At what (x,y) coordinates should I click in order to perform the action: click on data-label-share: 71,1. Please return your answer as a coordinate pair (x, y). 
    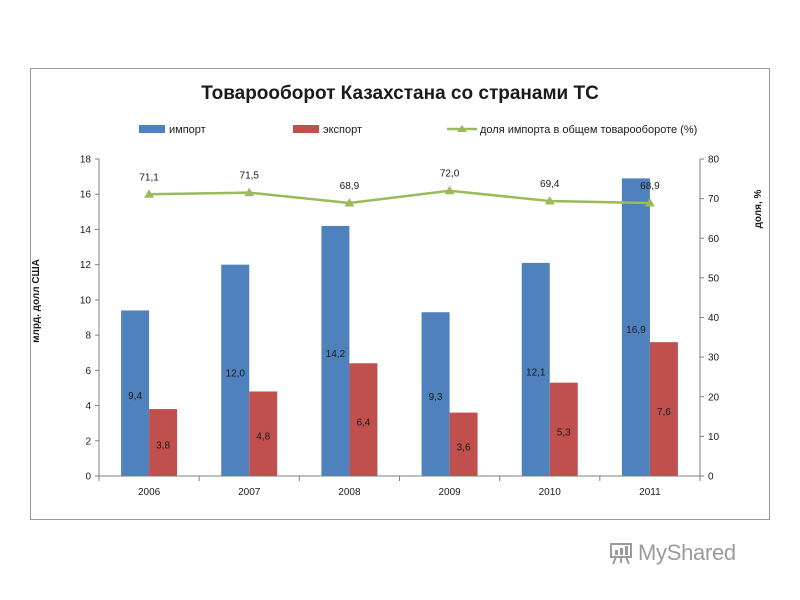
    Looking at the image, I should click on (149, 177).